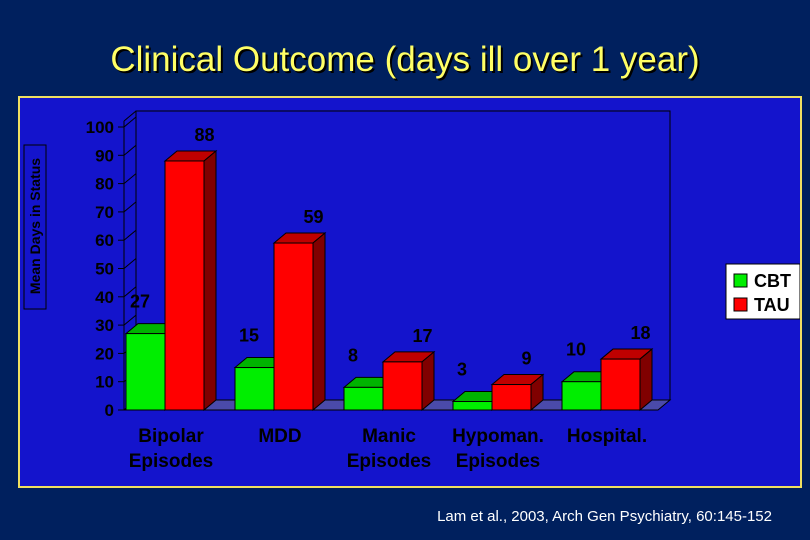  Describe the element at coordinates (104, 325) in the screenshot. I see `y-tick-label: 30` at that location.